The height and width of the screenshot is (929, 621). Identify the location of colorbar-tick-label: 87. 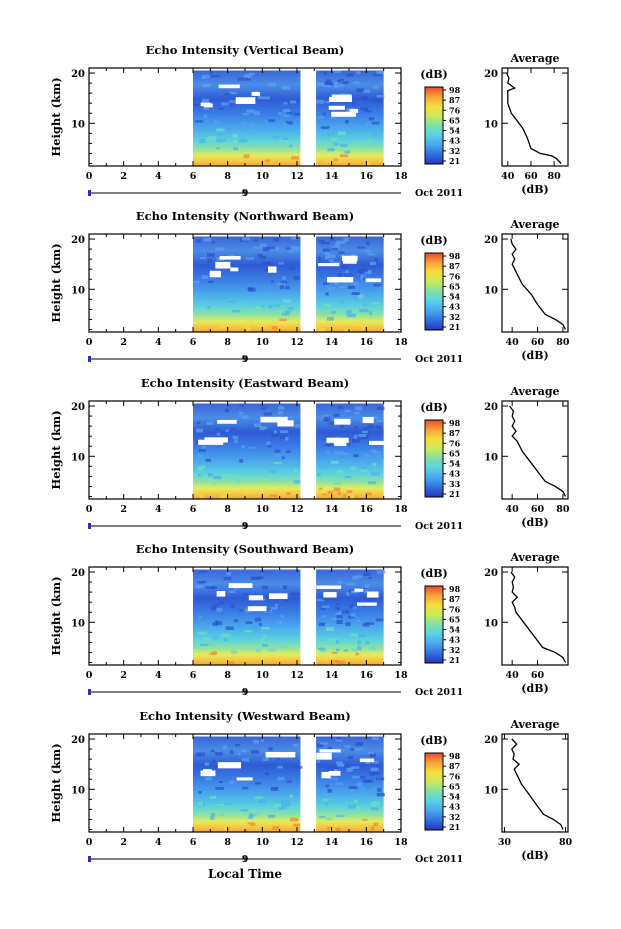
(454, 266).